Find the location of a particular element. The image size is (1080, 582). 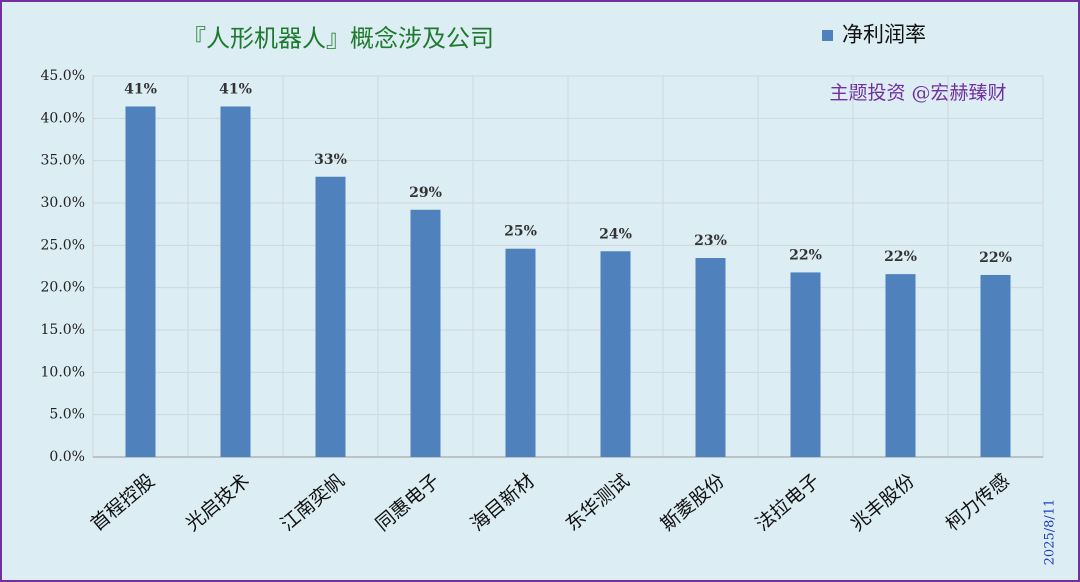

y-tick-label: 40.0% is located at coordinates (63, 118).